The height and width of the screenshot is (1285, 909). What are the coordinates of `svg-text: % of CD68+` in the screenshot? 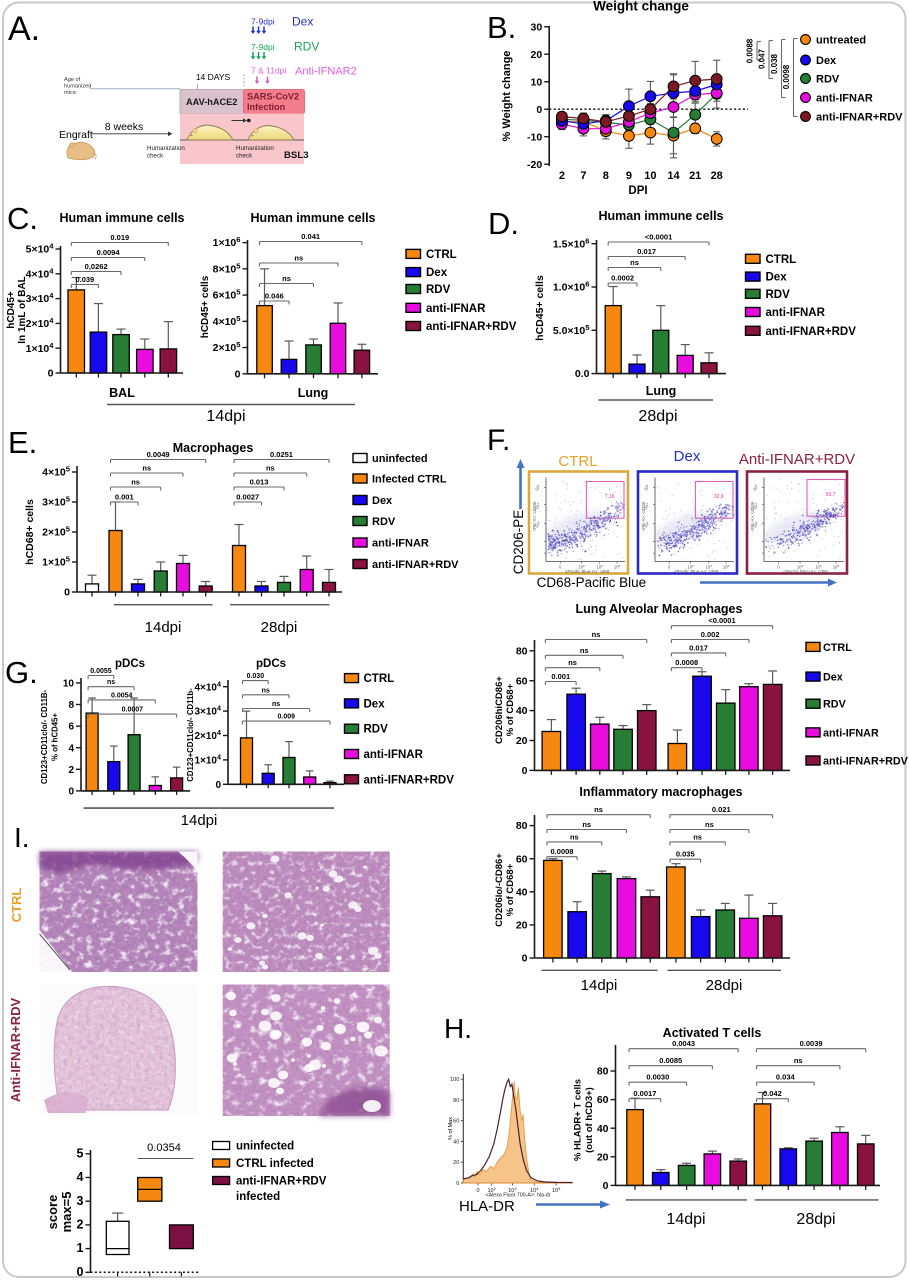 It's located at (510, 709).